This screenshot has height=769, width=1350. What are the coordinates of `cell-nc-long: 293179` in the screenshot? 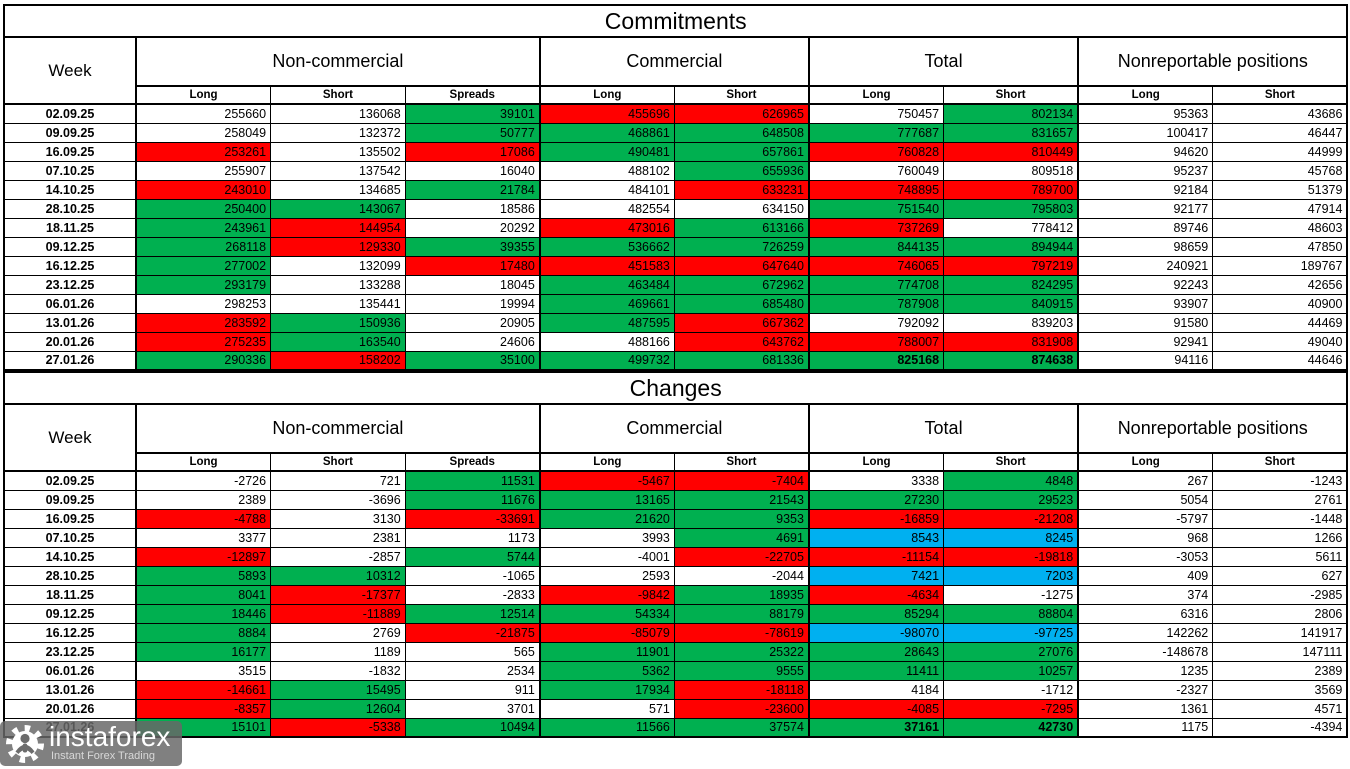 It's located at (203, 284).